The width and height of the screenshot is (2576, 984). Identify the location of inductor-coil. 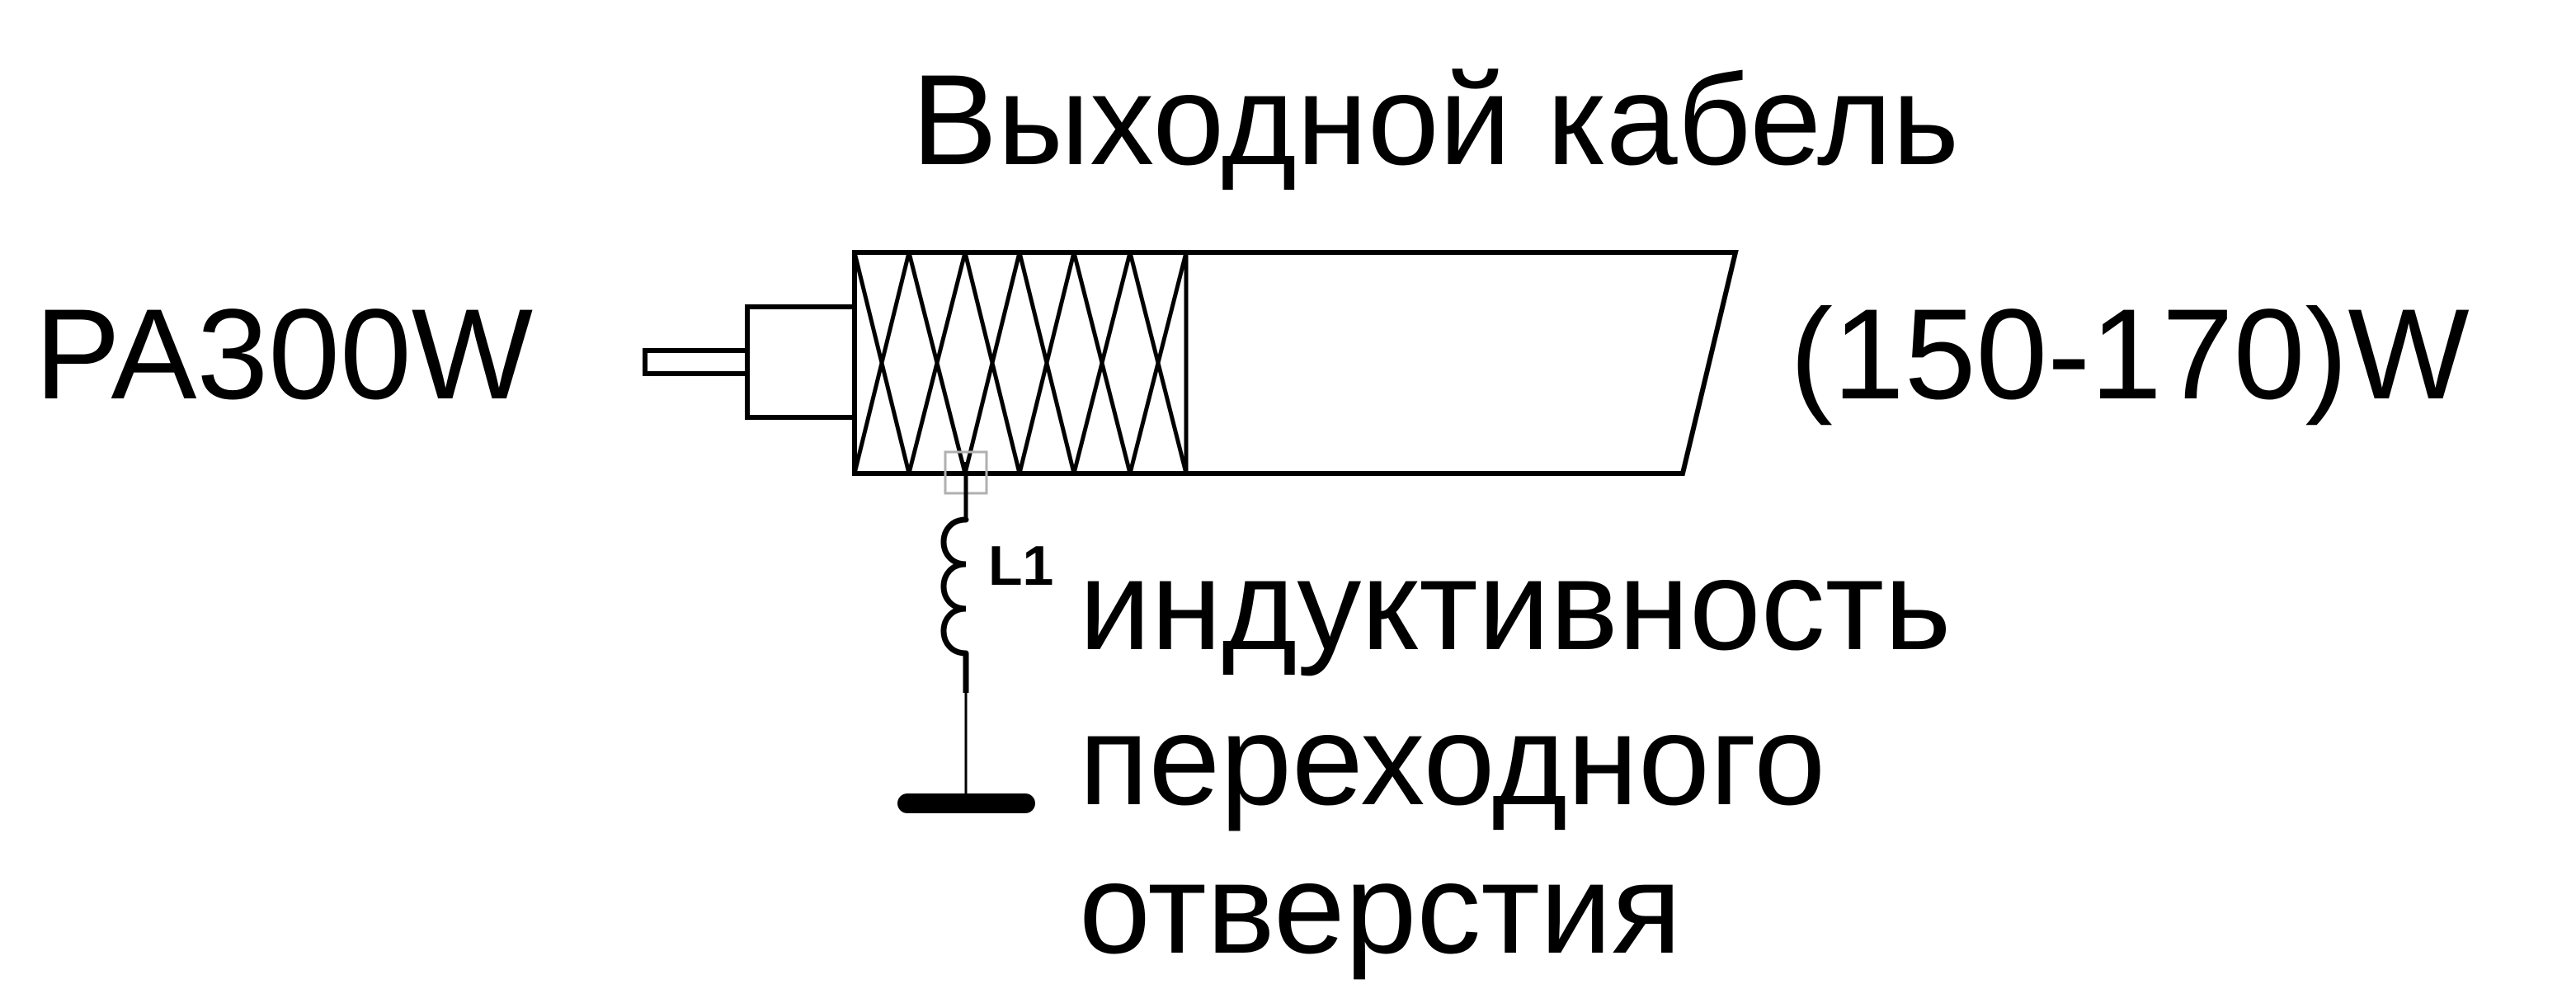
(954, 586).